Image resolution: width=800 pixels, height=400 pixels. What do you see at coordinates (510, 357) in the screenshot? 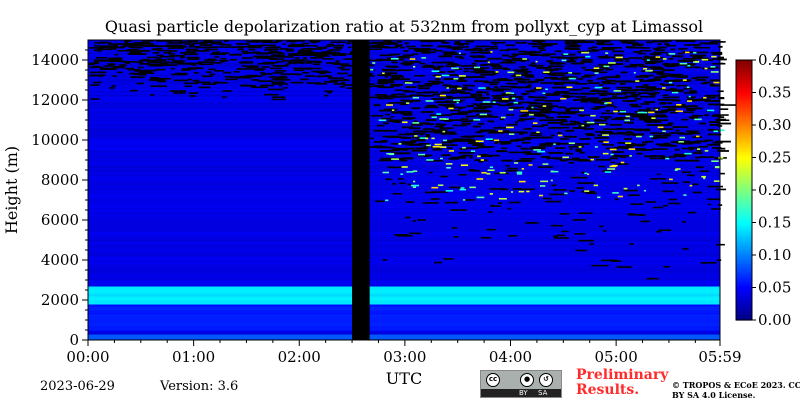
I see `x-tick-label: 04:00` at bounding box center [510, 357].